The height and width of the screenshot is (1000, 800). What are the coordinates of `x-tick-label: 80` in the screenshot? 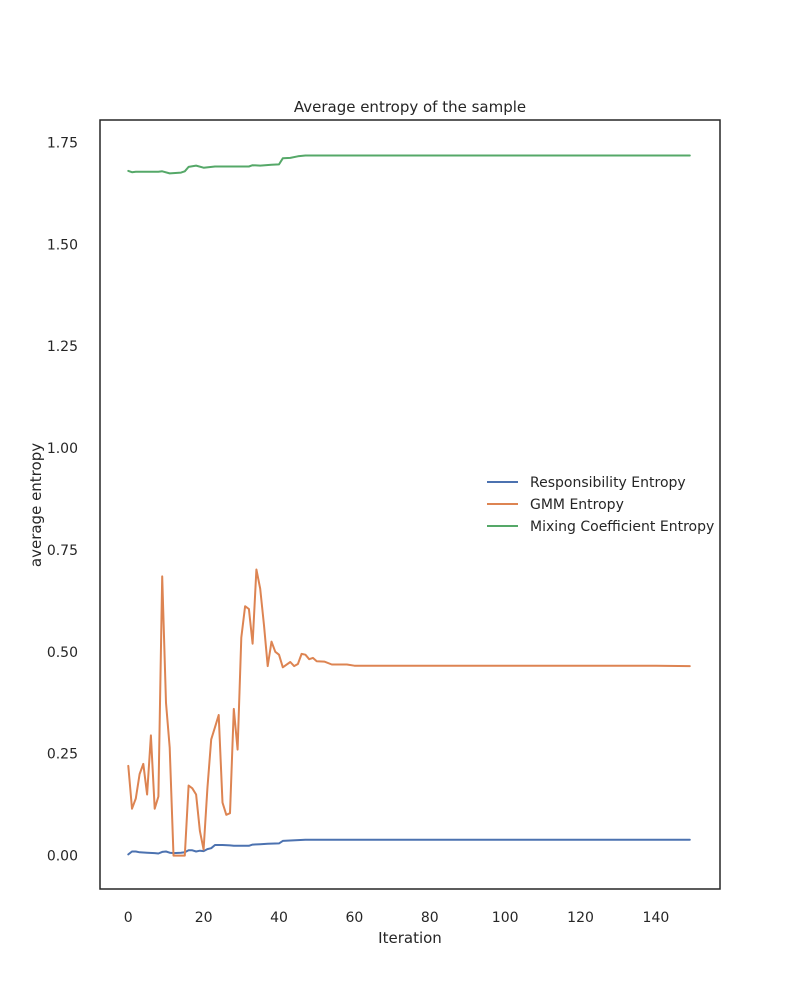 It's located at (430, 918).